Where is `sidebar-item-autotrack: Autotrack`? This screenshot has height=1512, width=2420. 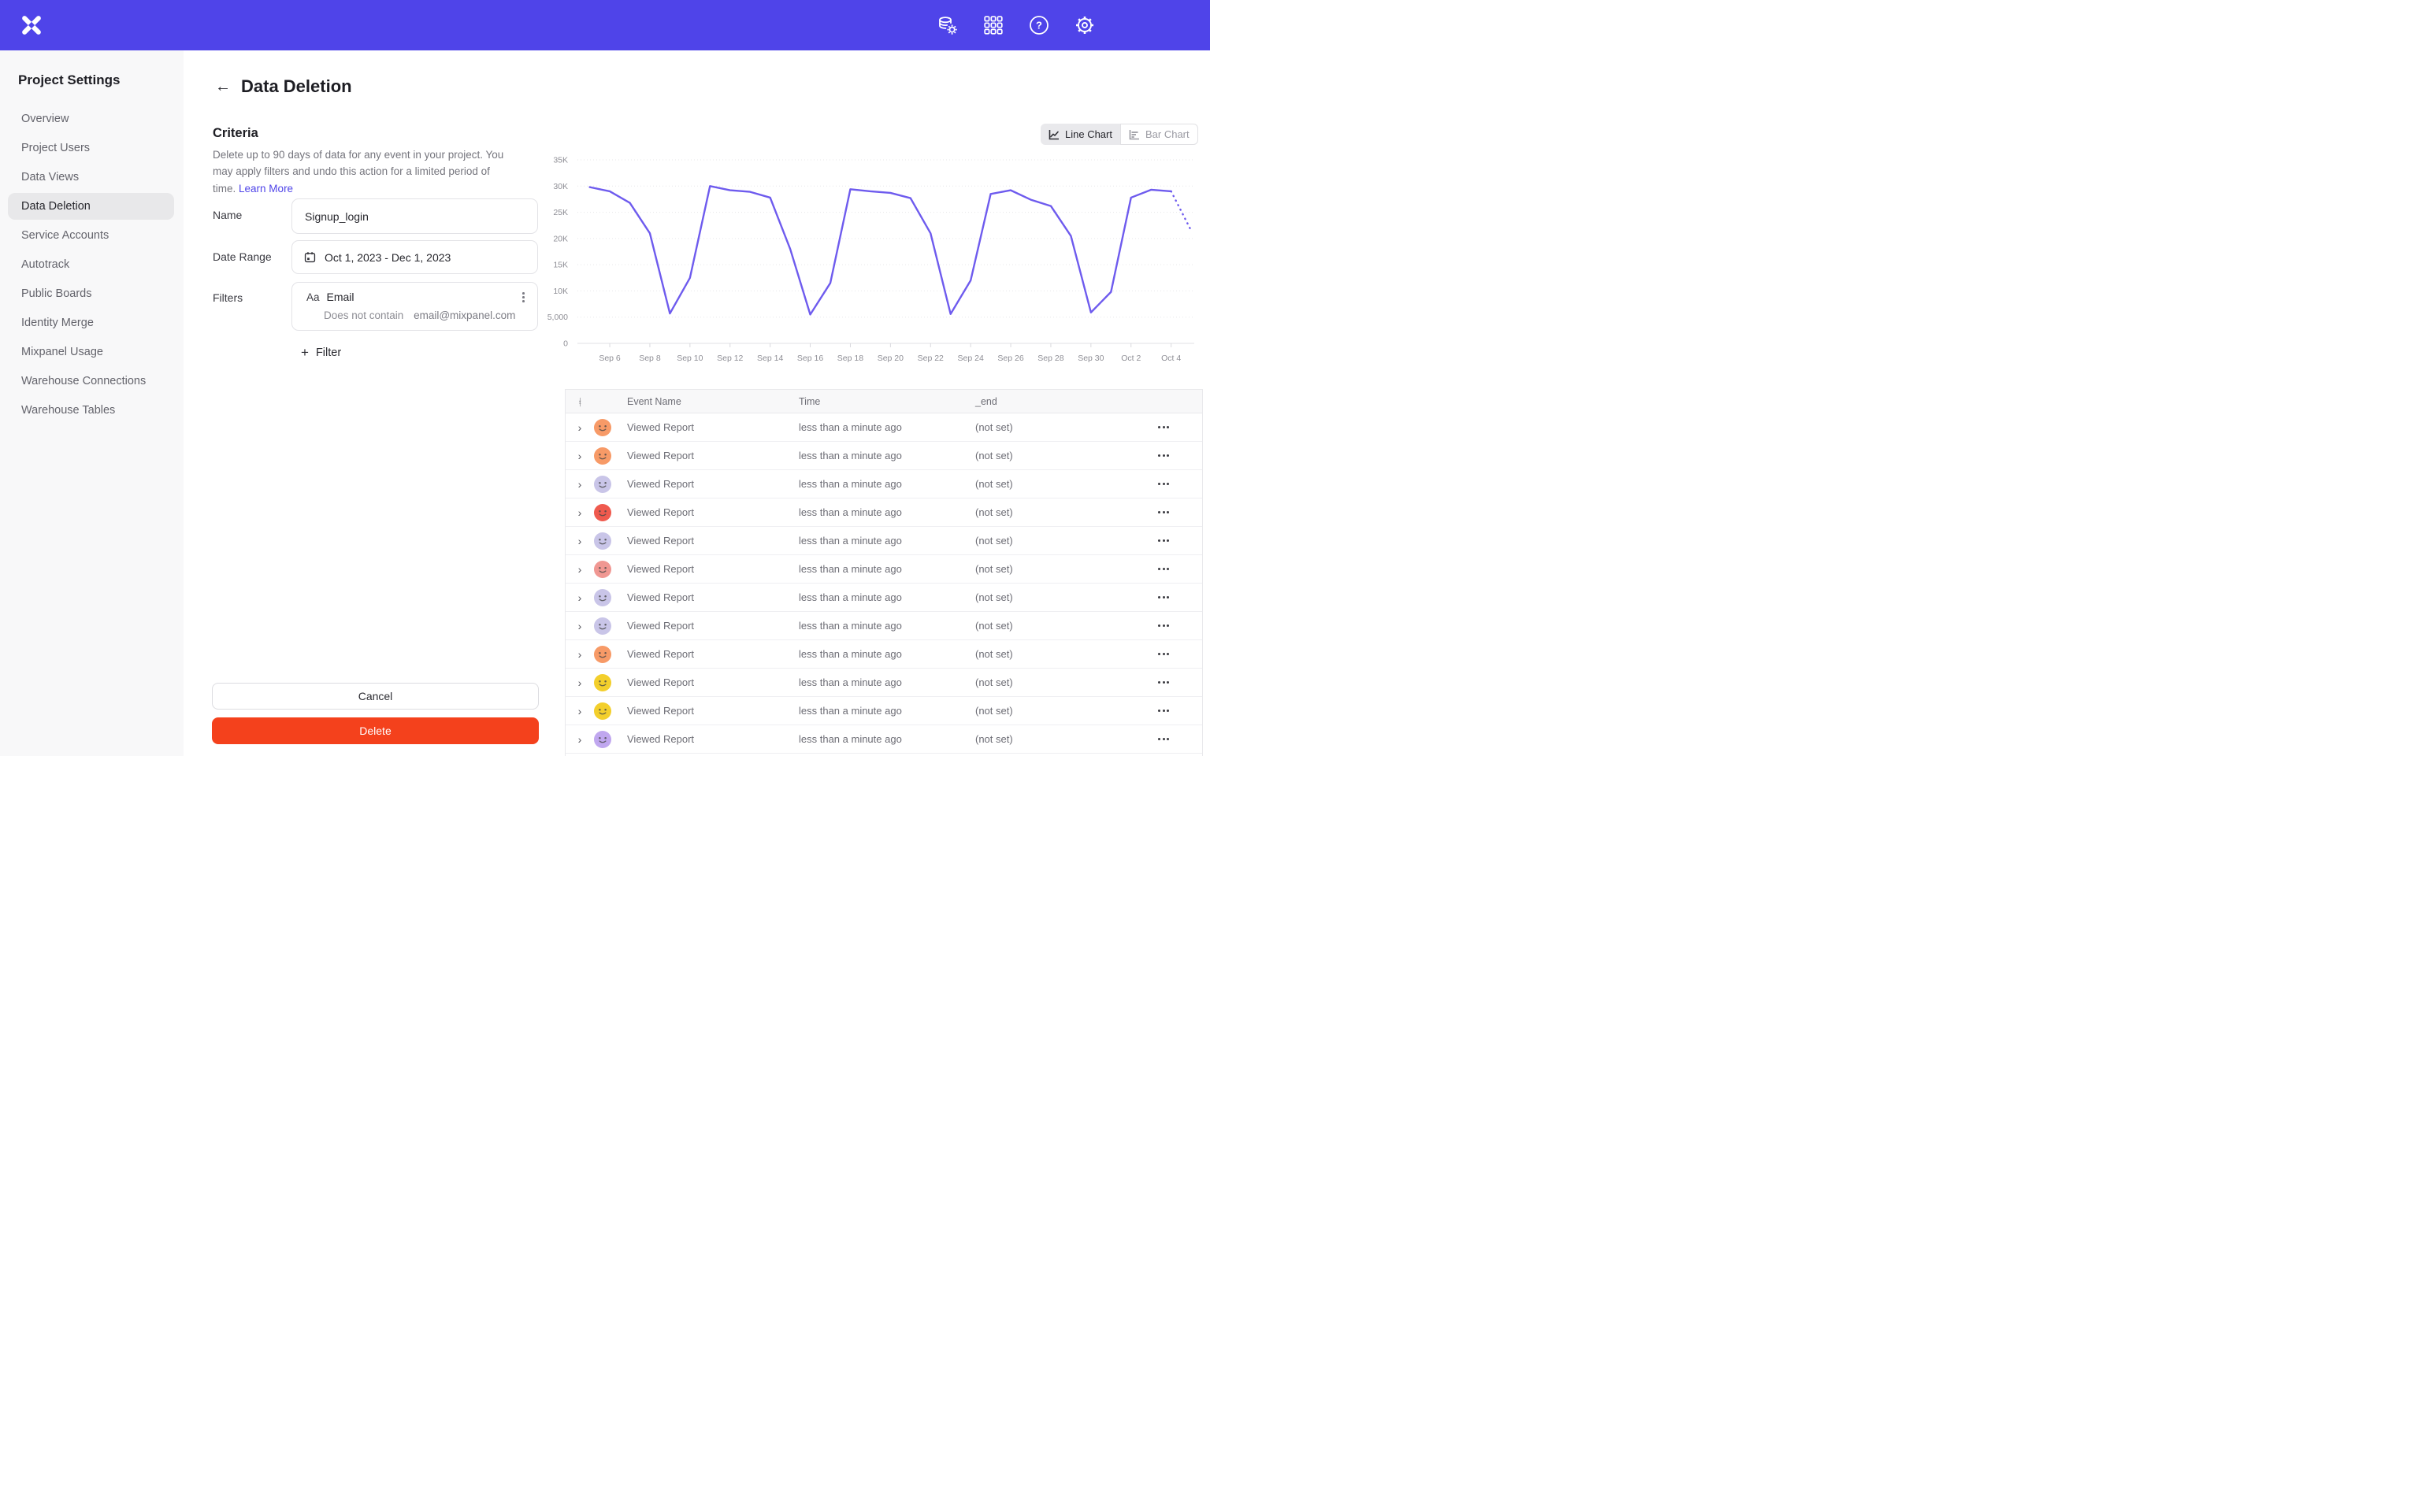 sidebar-item-autotrack: Autotrack is located at coordinates (45, 264).